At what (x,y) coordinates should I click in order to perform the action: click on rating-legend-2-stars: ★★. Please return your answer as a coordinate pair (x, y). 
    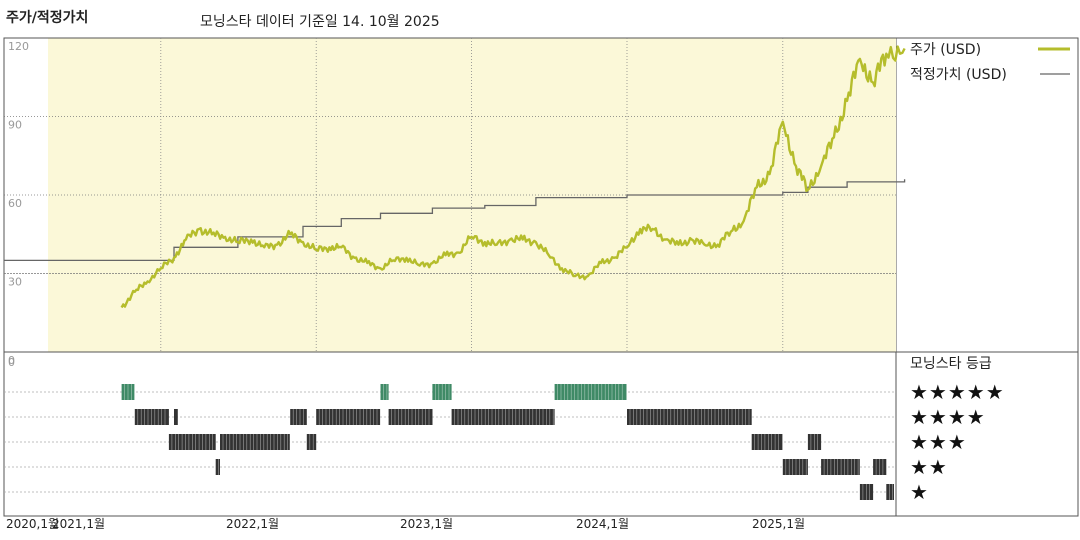
    Looking at the image, I should click on (929, 467).